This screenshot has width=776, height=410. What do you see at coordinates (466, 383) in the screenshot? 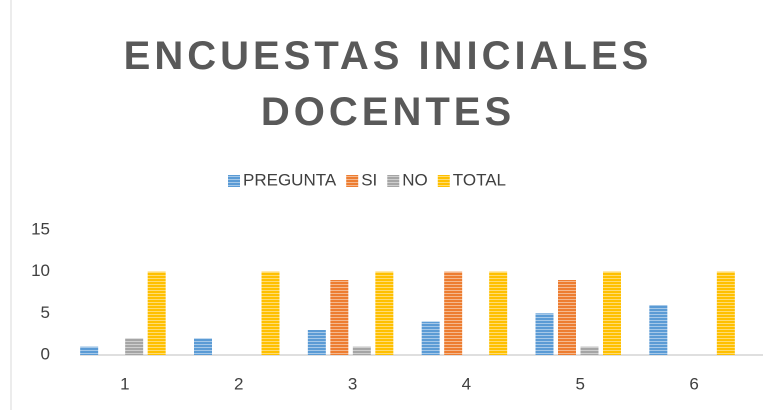
I see `x-tick-label: 4` at bounding box center [466, 383].